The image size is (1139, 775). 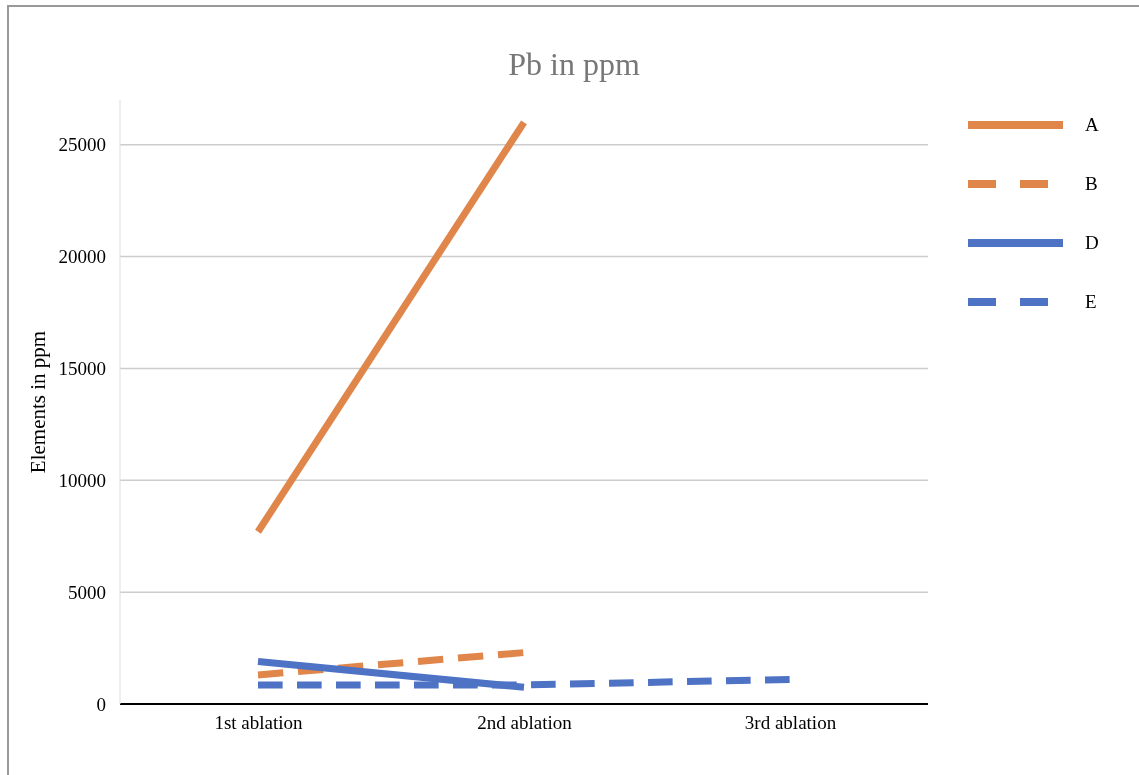 I want to click on chart-title: Pb in ppm, so click(x=574, y=64).